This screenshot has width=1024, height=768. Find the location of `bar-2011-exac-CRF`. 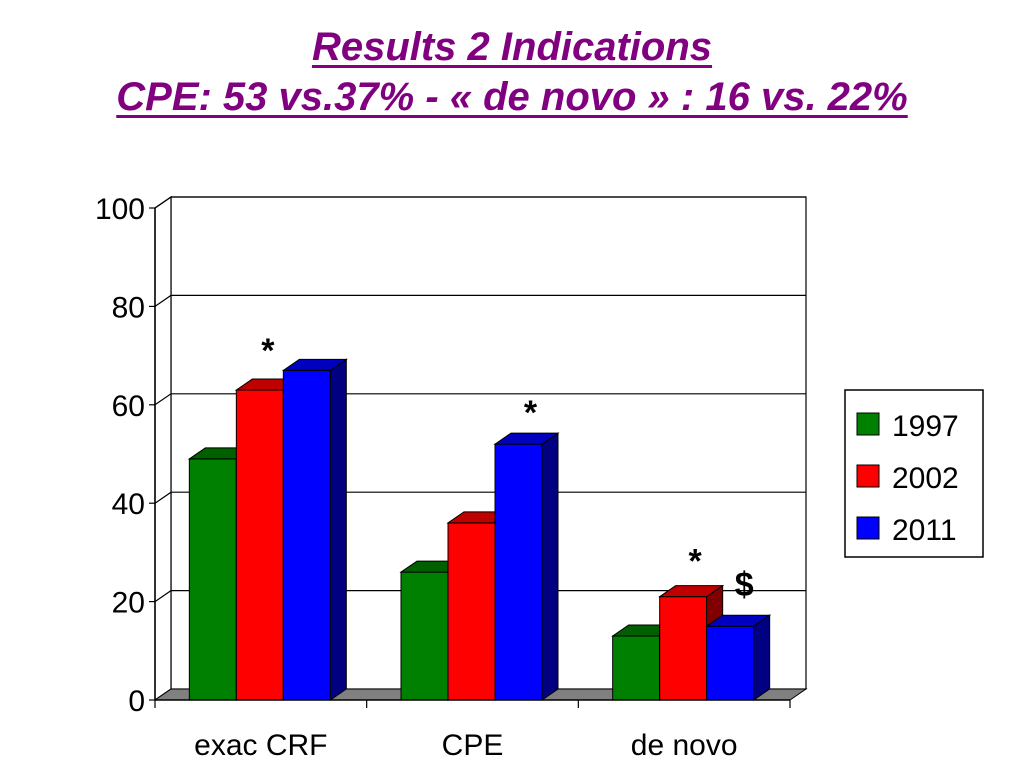

bar-2011-exac-CRF is located at coordinates (314, 529).